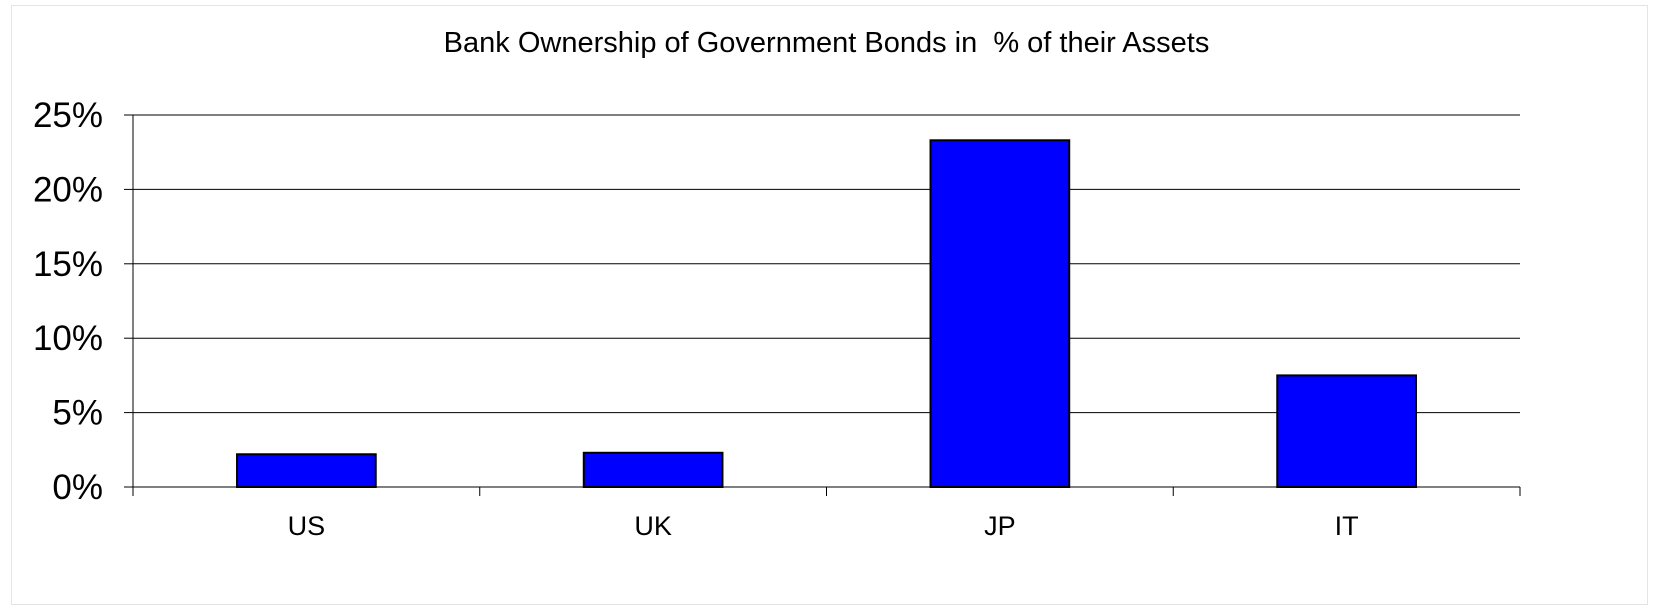 Image resolution: width=1653 pixels, height=610 pixels. What do you see at coordinates (1000, 314) in the screenshot?
I see `bar-jp` at bounding box center [1000, 314].